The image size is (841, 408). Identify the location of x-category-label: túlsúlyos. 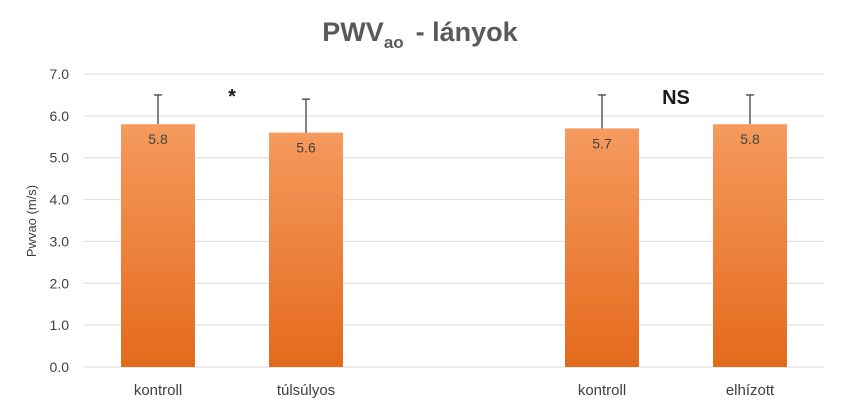
(306, 390).